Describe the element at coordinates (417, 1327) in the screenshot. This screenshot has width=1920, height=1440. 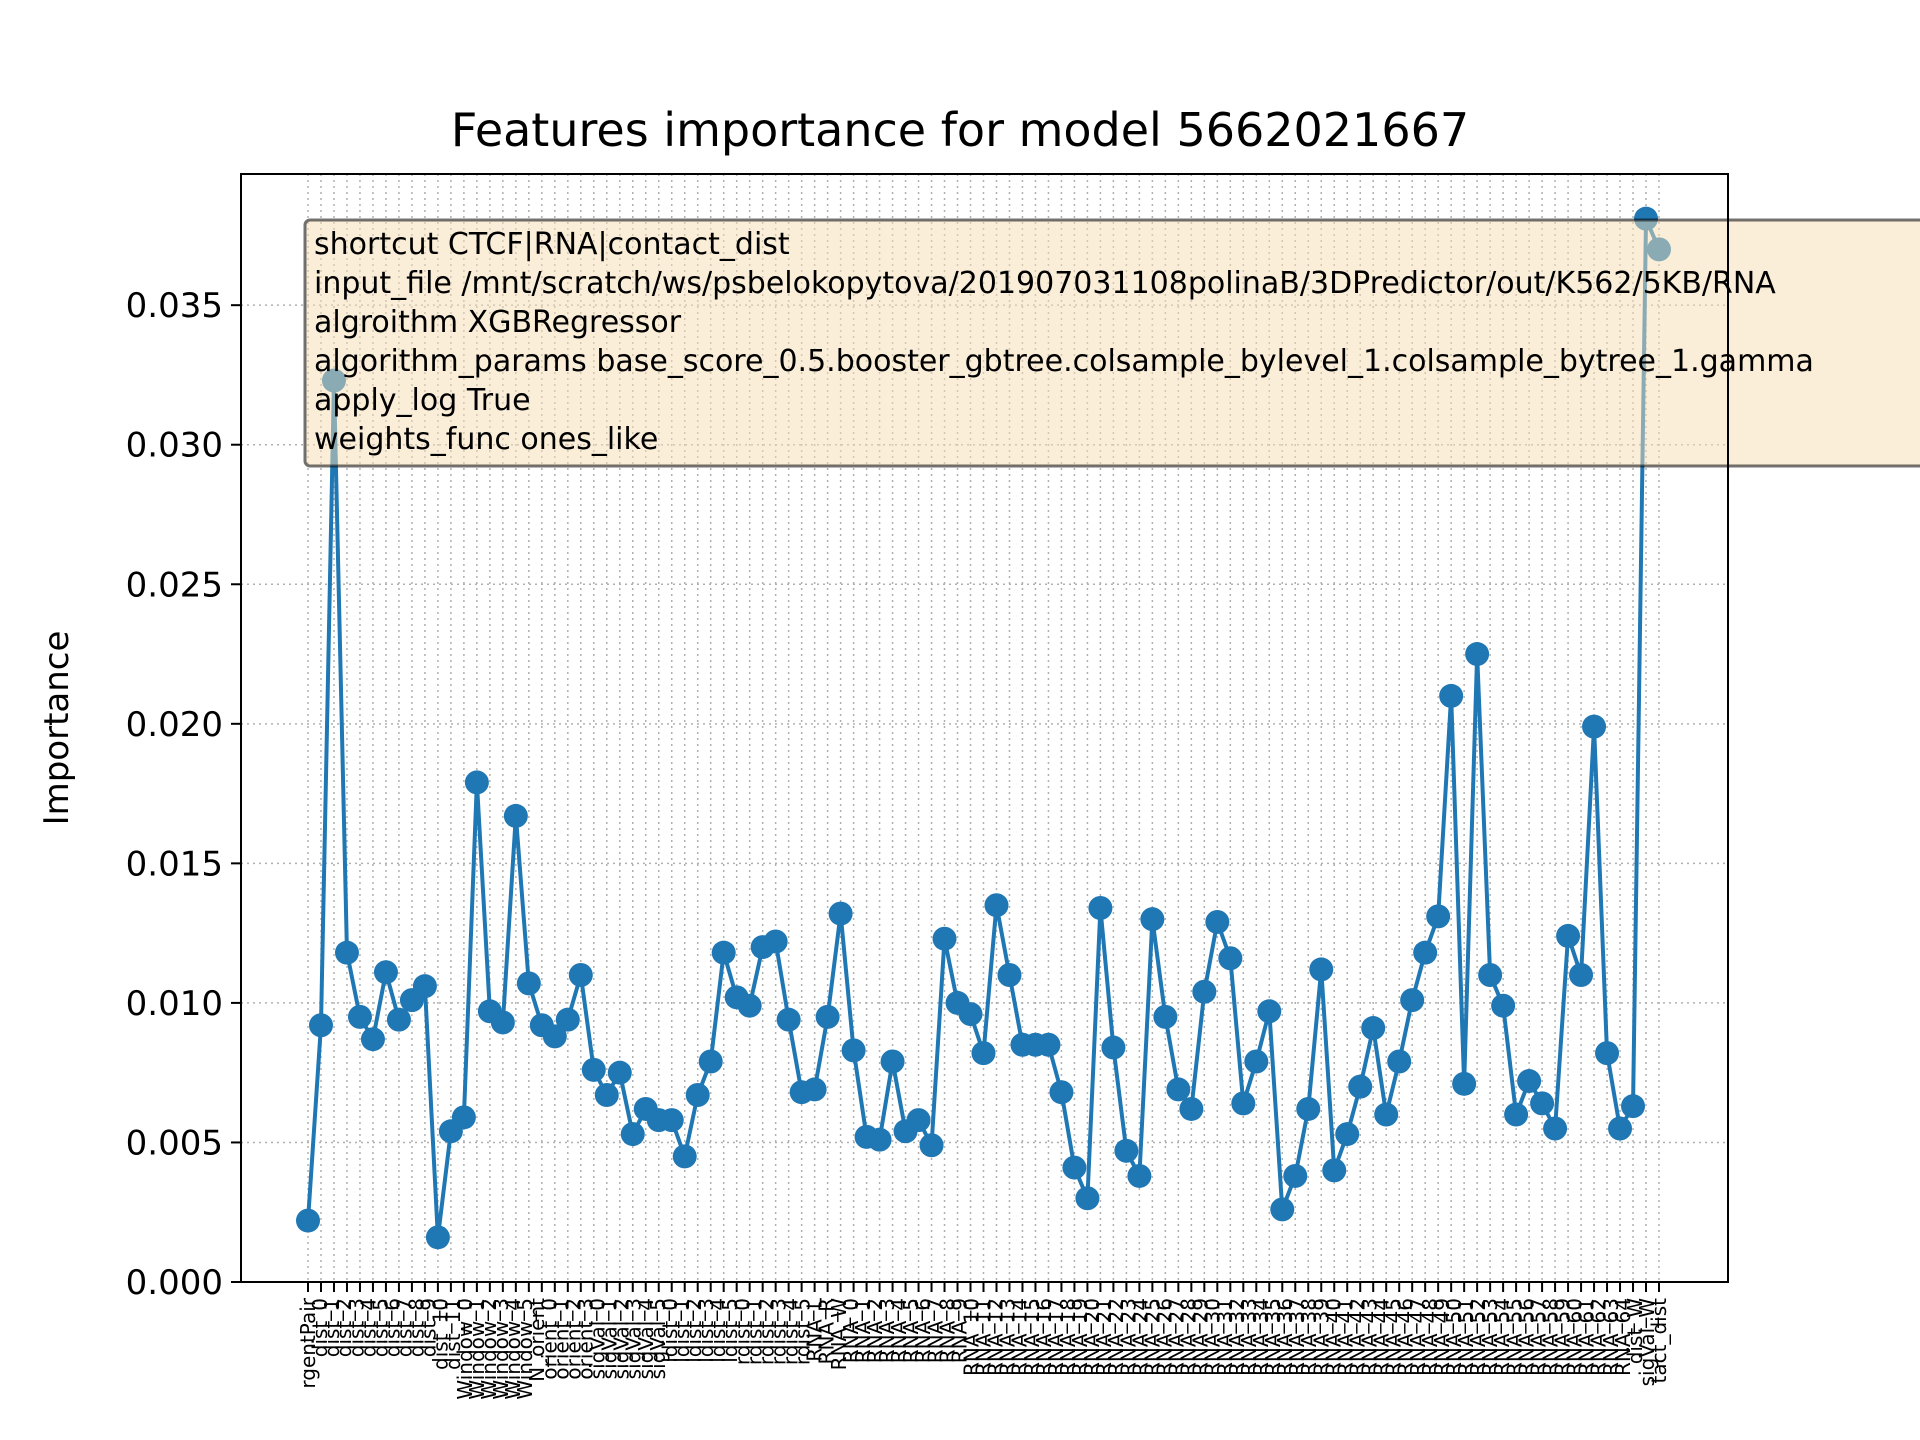
I see `x-tick-label: dist_8` at that location.